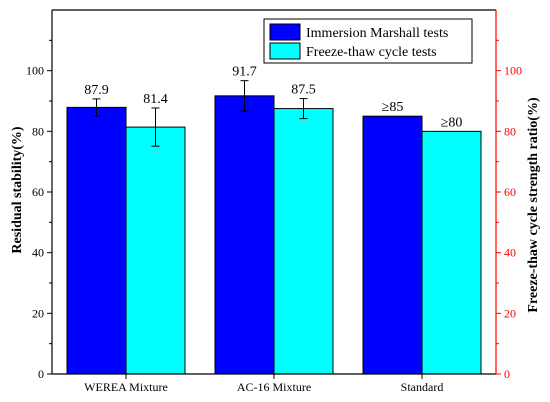 This screenshot has height=402, width=550. I want to click on x-tick-label: AC-16 Mixture, so click(274, 387).